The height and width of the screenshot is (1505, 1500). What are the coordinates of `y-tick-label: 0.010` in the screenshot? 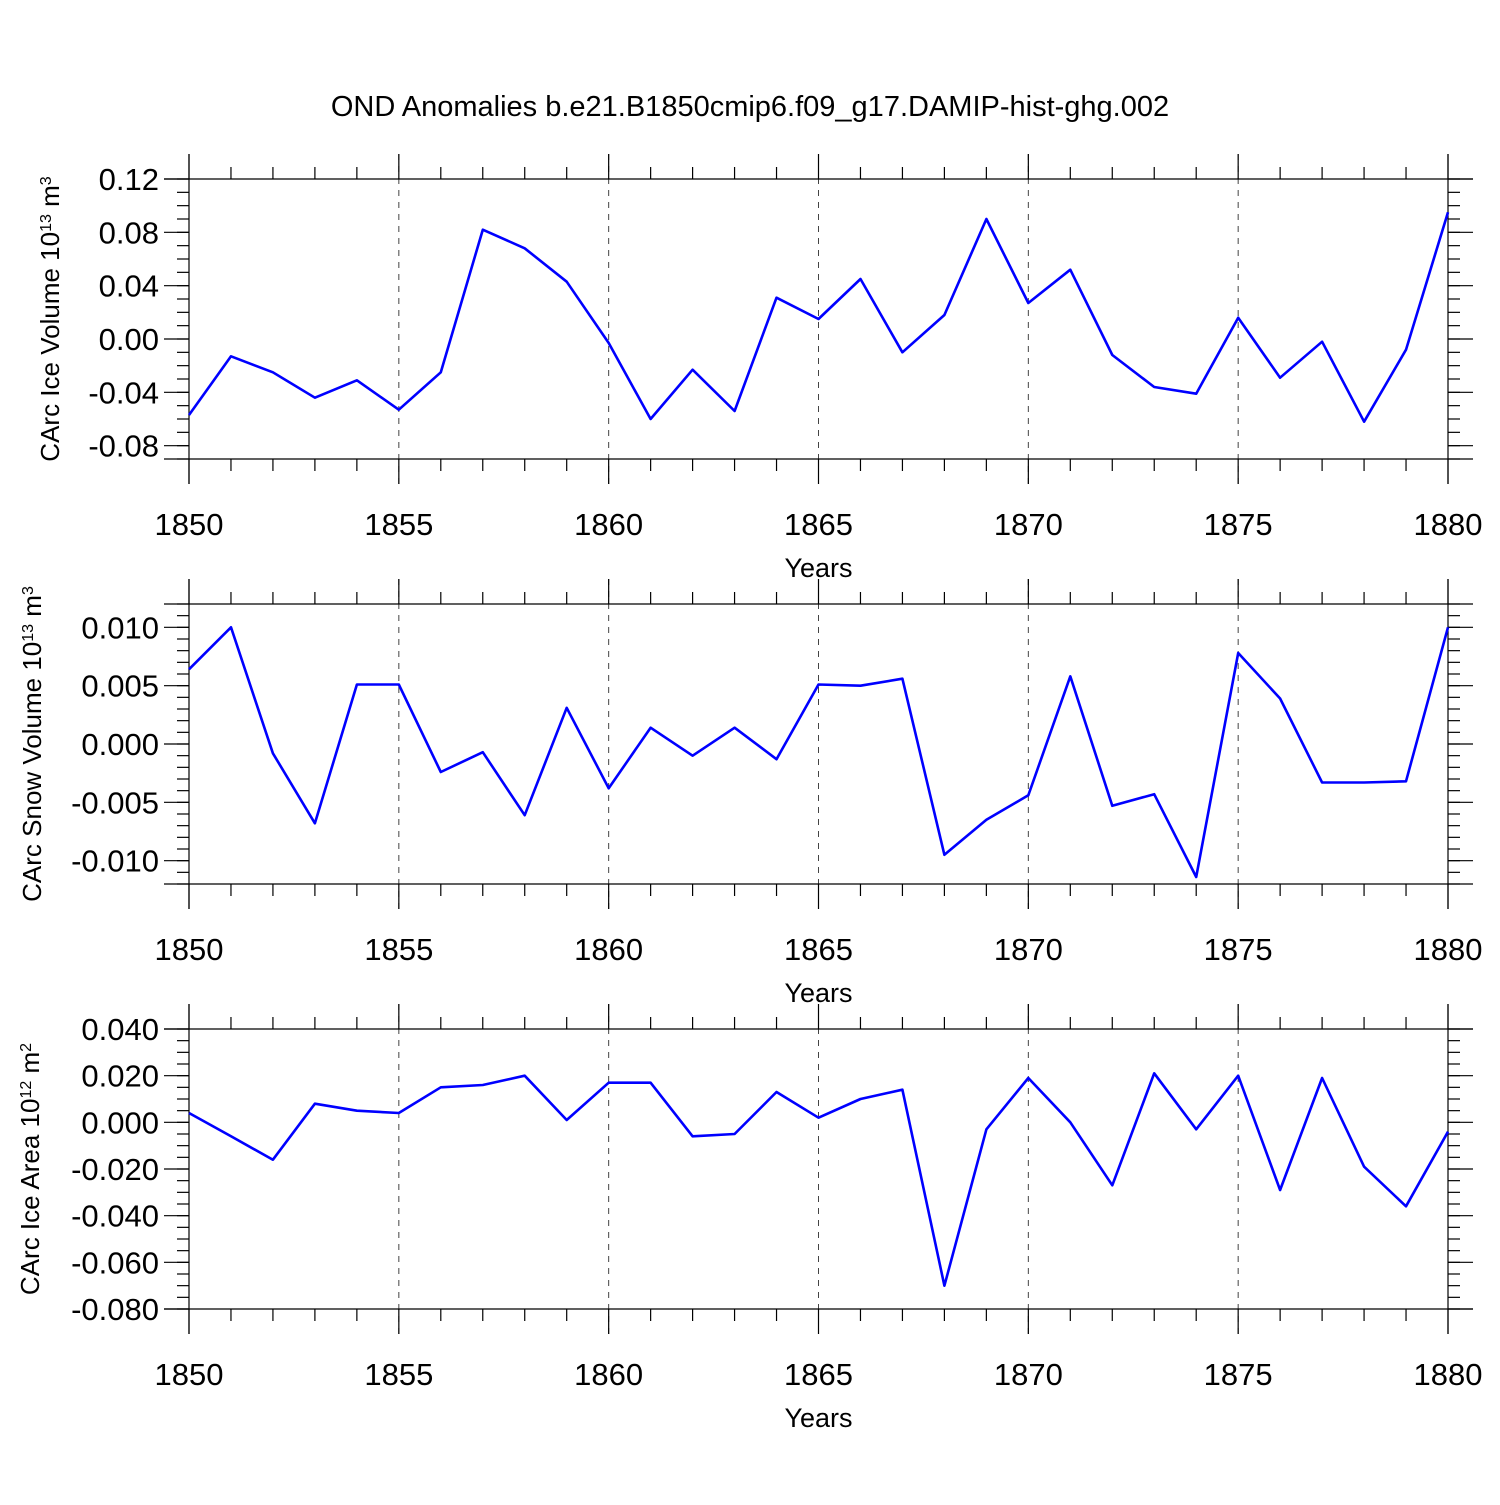 It's located at (120, 627).